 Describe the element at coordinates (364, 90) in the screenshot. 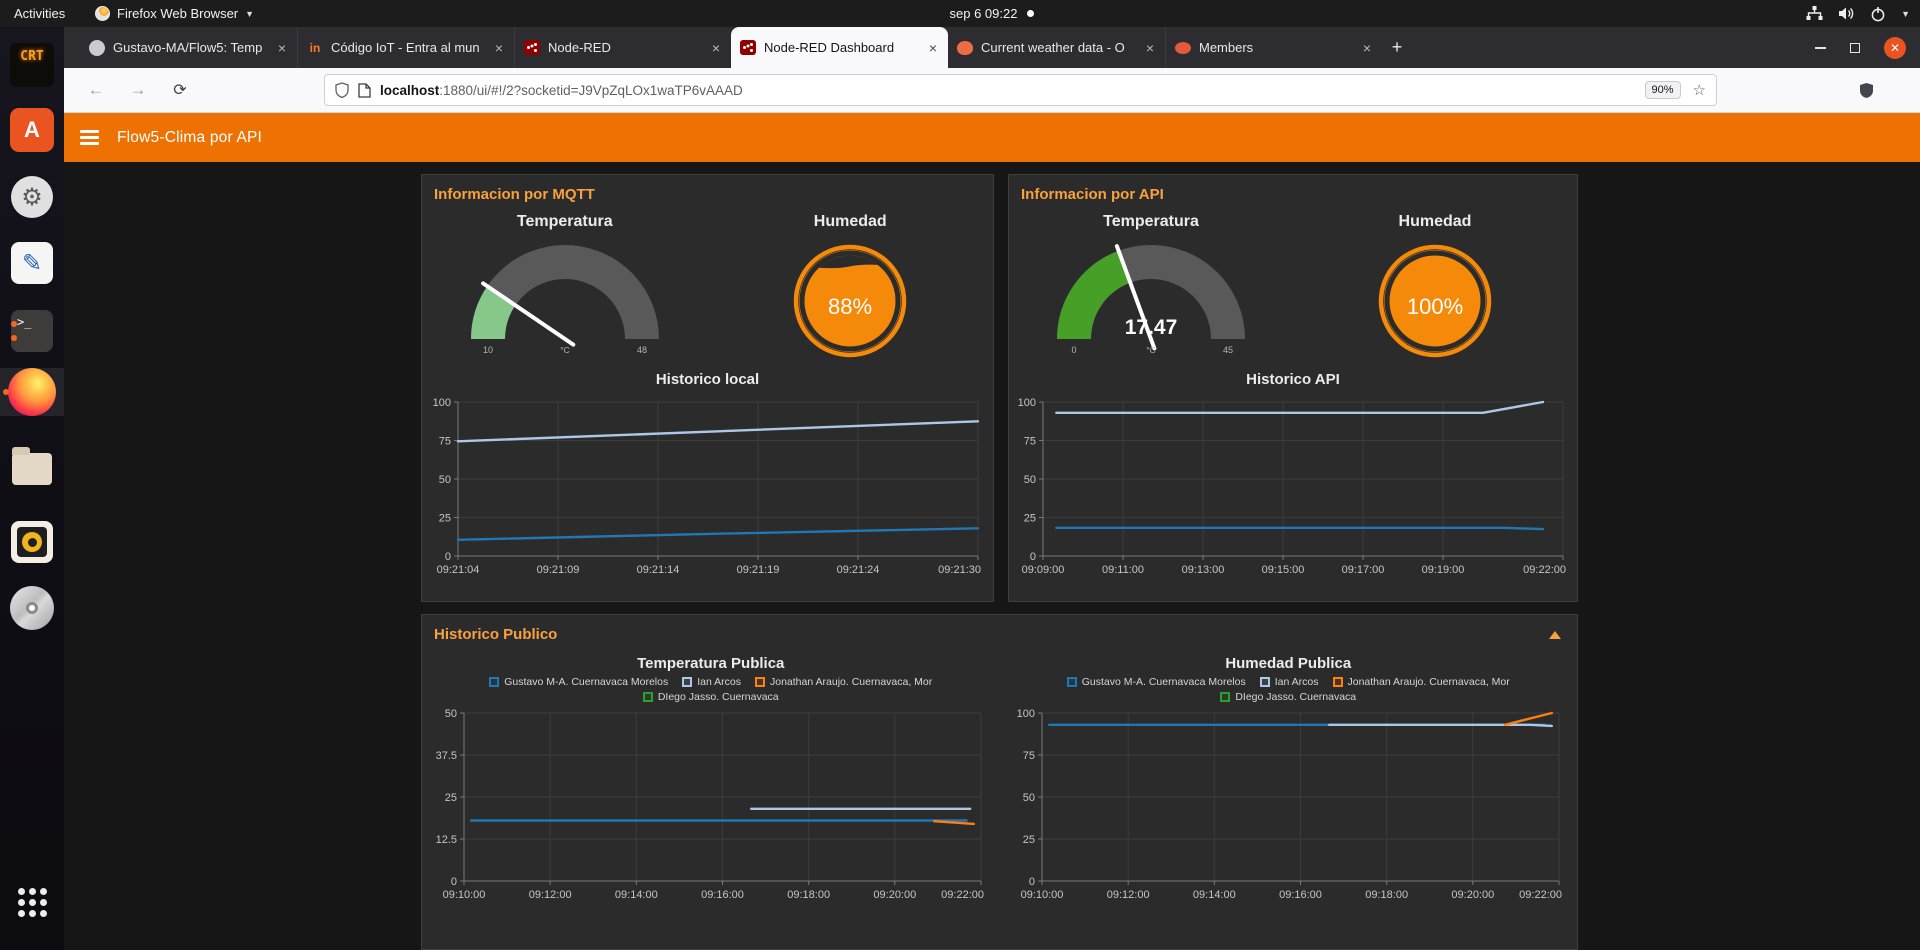

I see `page-info-icon` at that location.